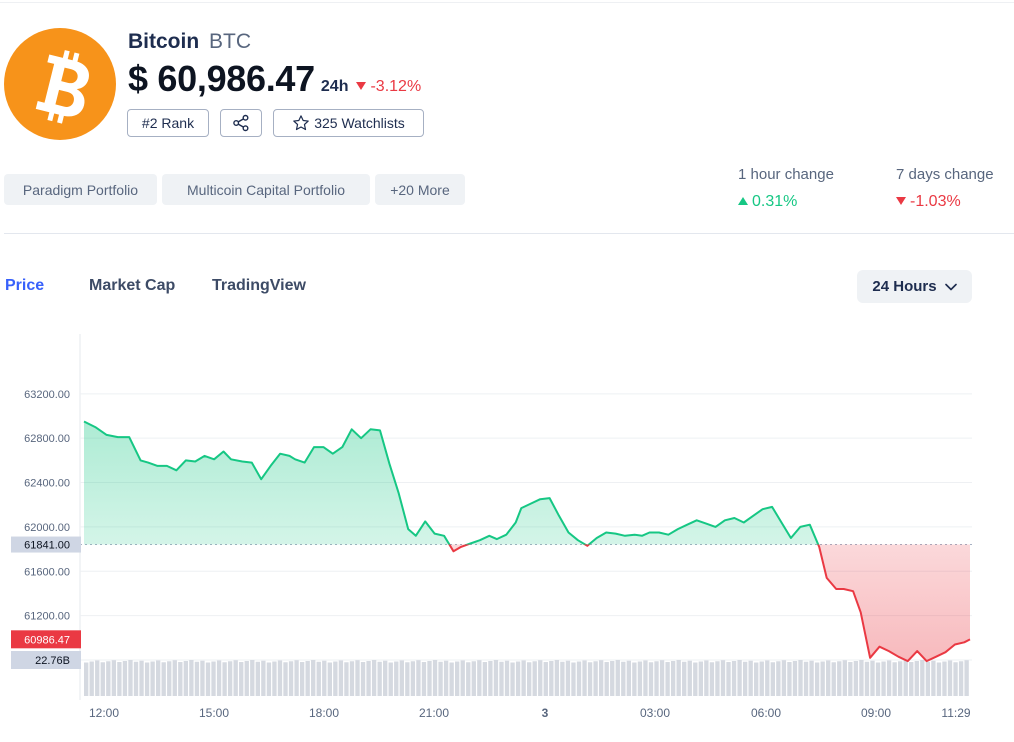 The image size is (1014, 742). Describe the element at coordinates (451, 483) in the screenshot. I see `price-area-up` at that location.